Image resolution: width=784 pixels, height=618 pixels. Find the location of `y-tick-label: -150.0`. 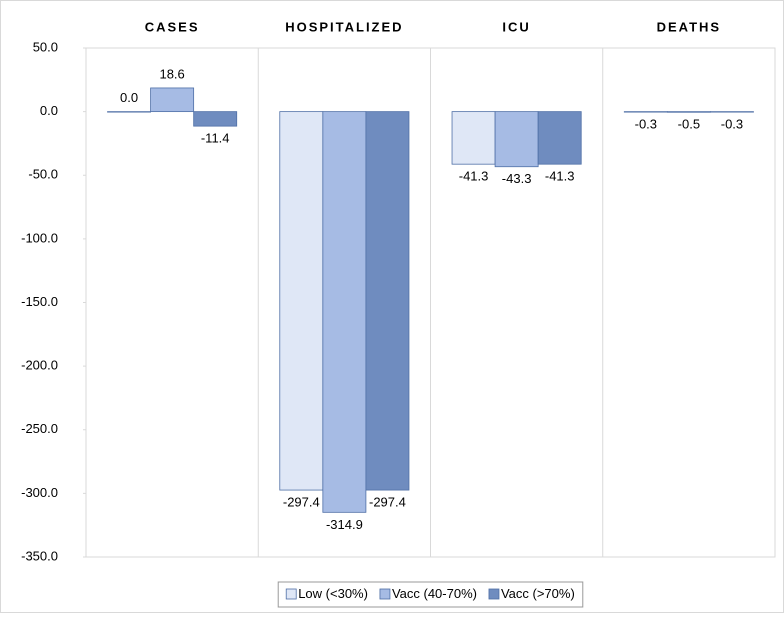

y-tick-label: -150.0 is located at coordinates (39, 301).